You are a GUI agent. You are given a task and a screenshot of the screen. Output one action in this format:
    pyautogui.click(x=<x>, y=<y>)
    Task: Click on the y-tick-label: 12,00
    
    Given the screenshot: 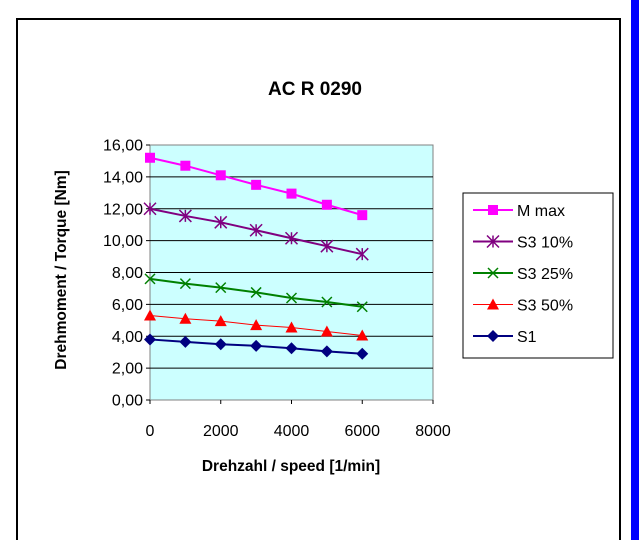 What is the action you would take?
    pyautogui.click(x=123, y=209)
    